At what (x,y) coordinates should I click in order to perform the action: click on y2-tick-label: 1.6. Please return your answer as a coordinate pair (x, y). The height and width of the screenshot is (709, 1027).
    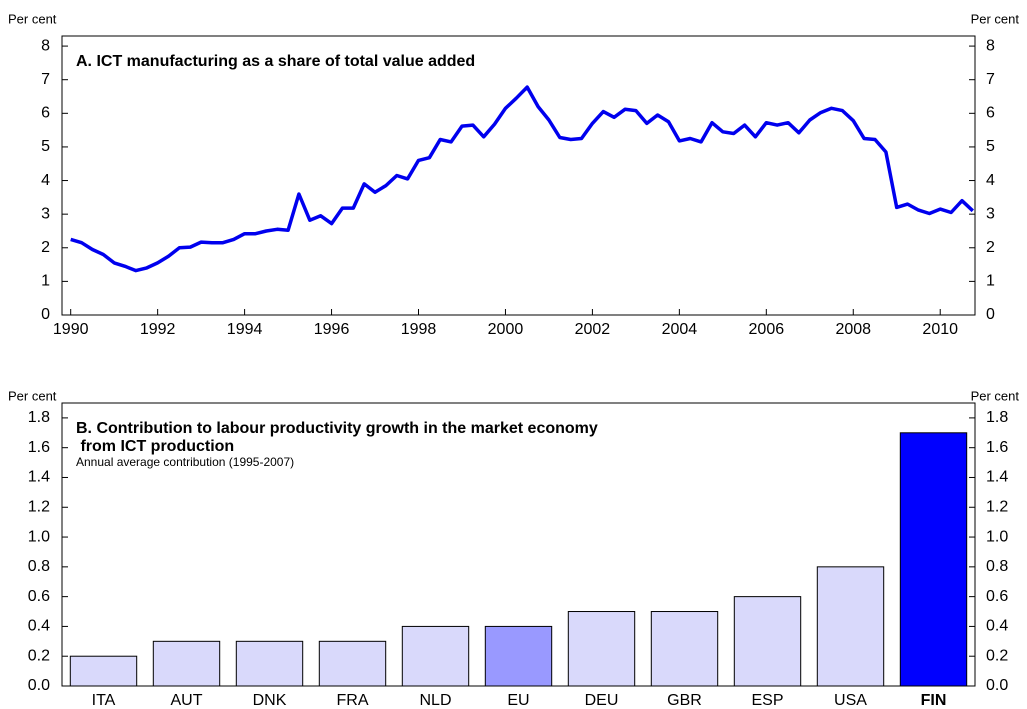
    Looking at the image, I should click on (997, 447).